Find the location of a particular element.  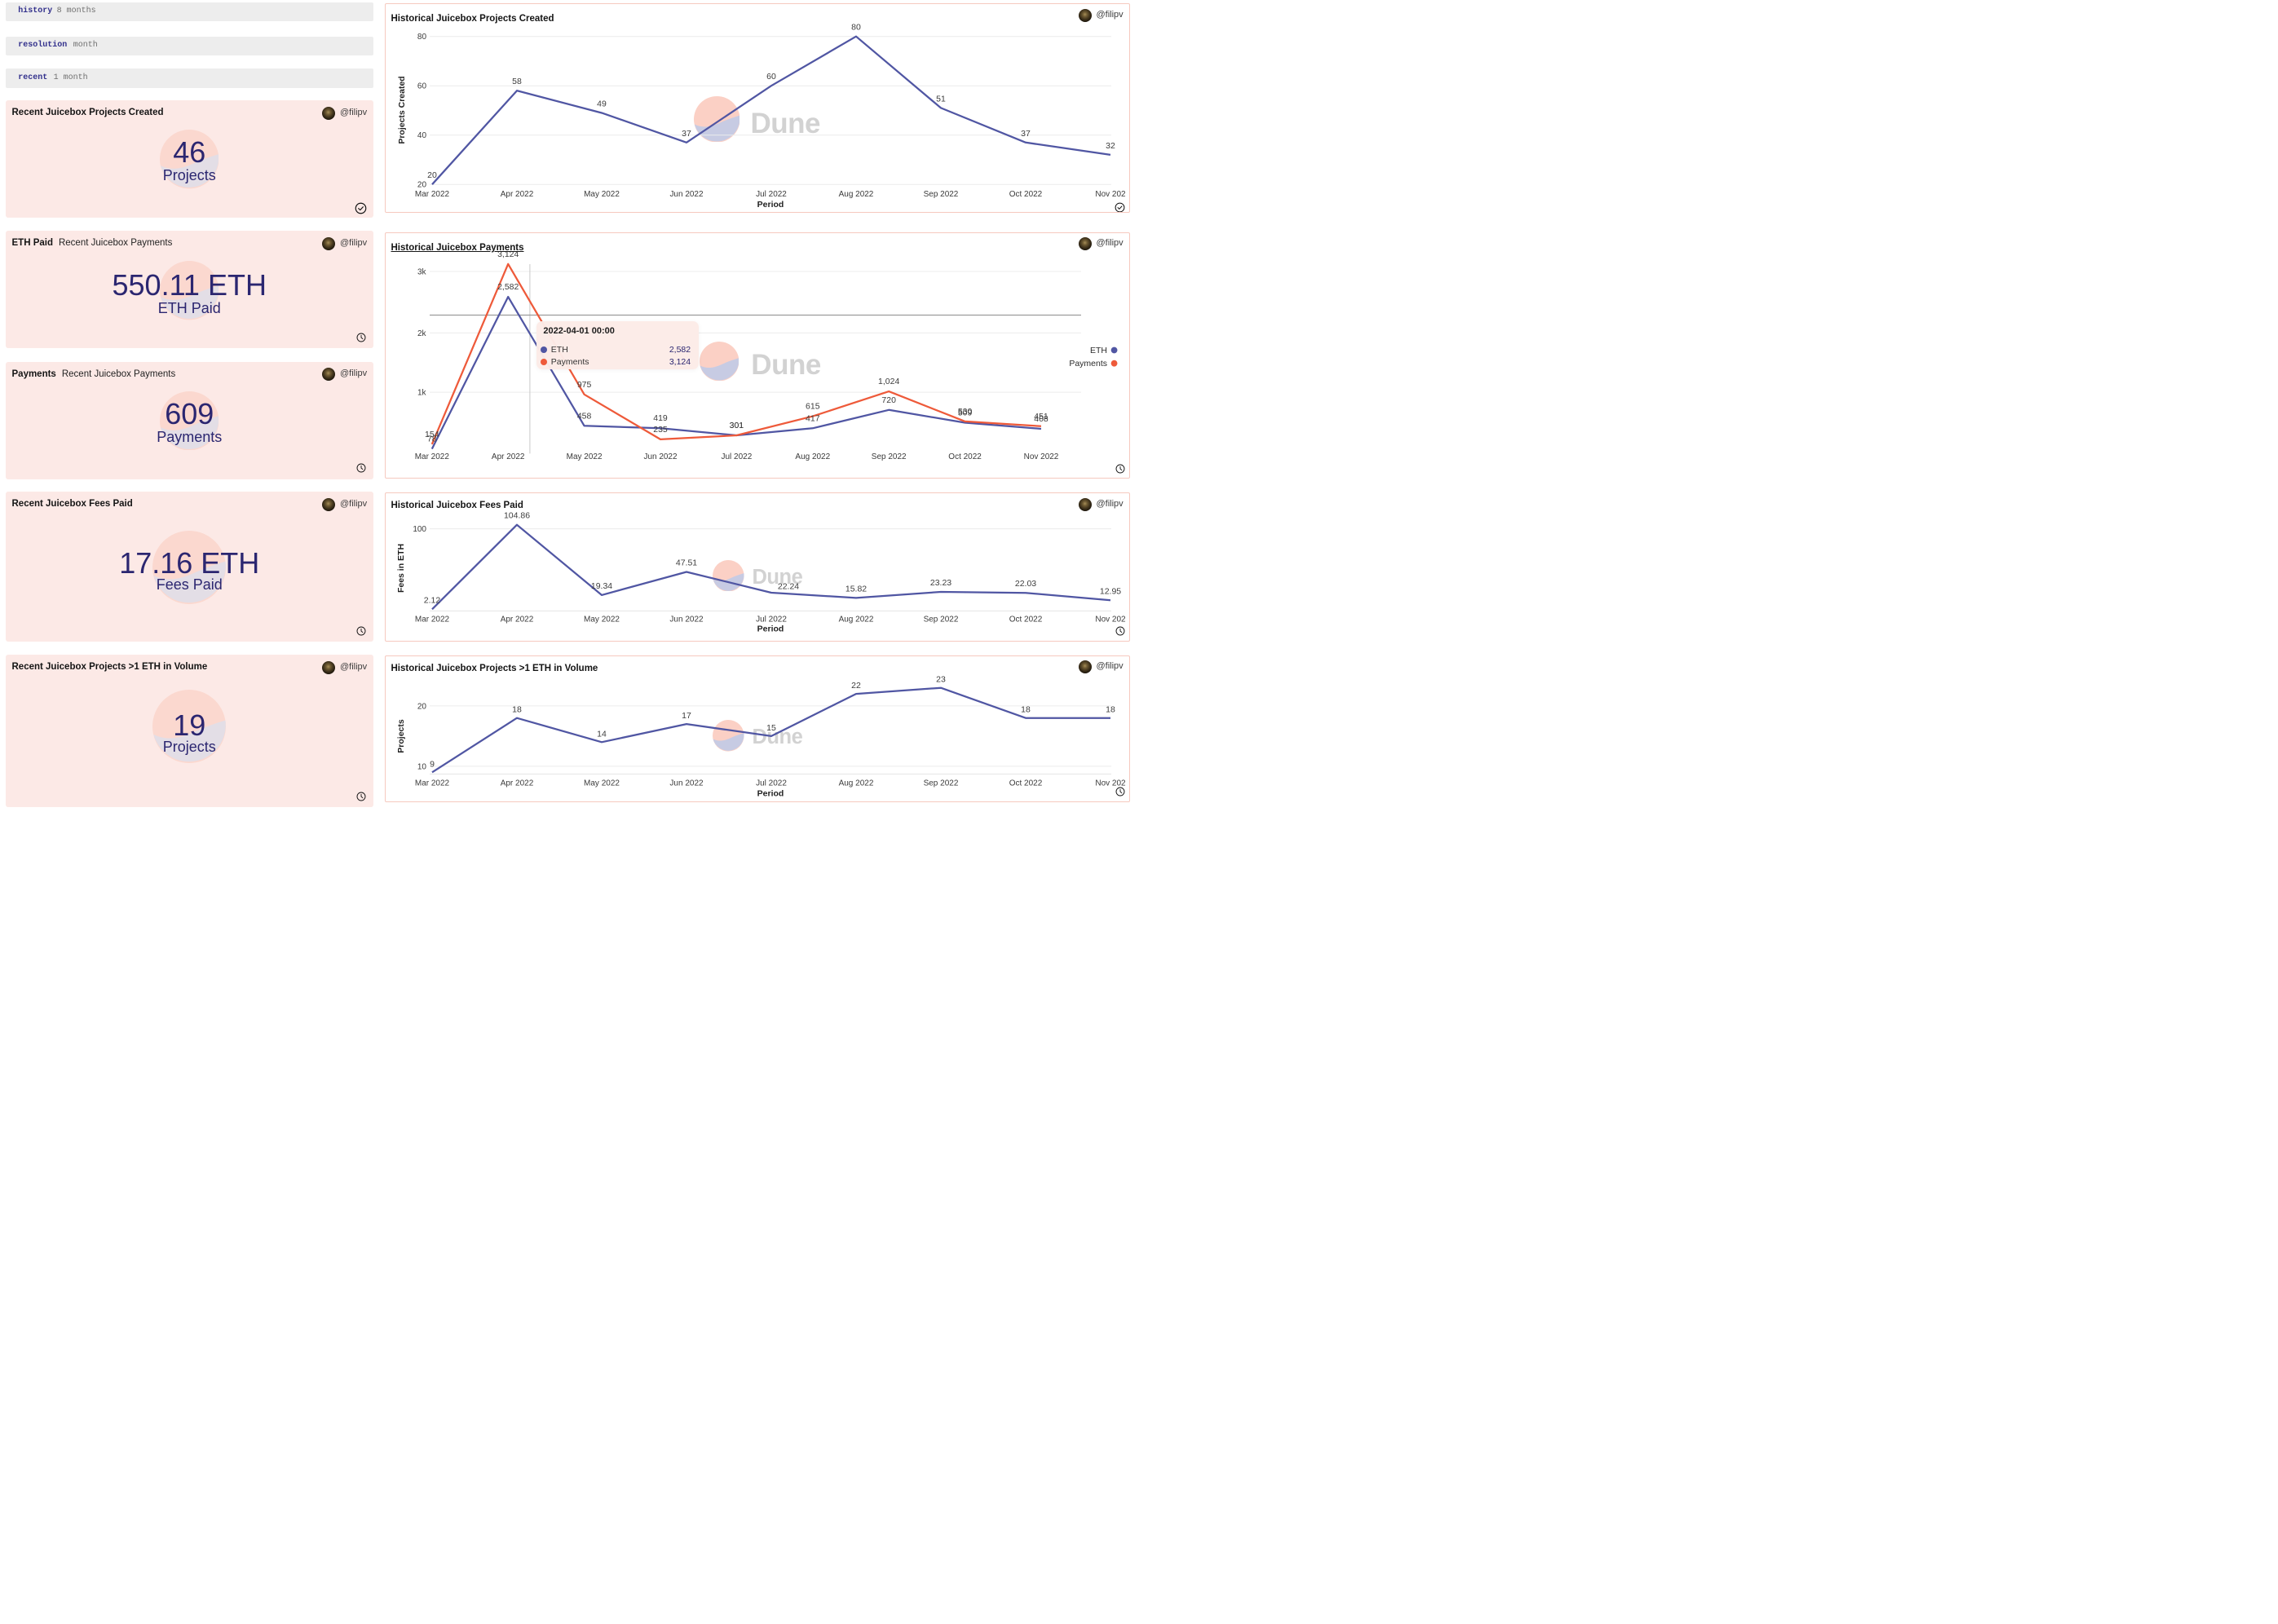

svg-text: 19.34 is located at coordinates (601, 586).